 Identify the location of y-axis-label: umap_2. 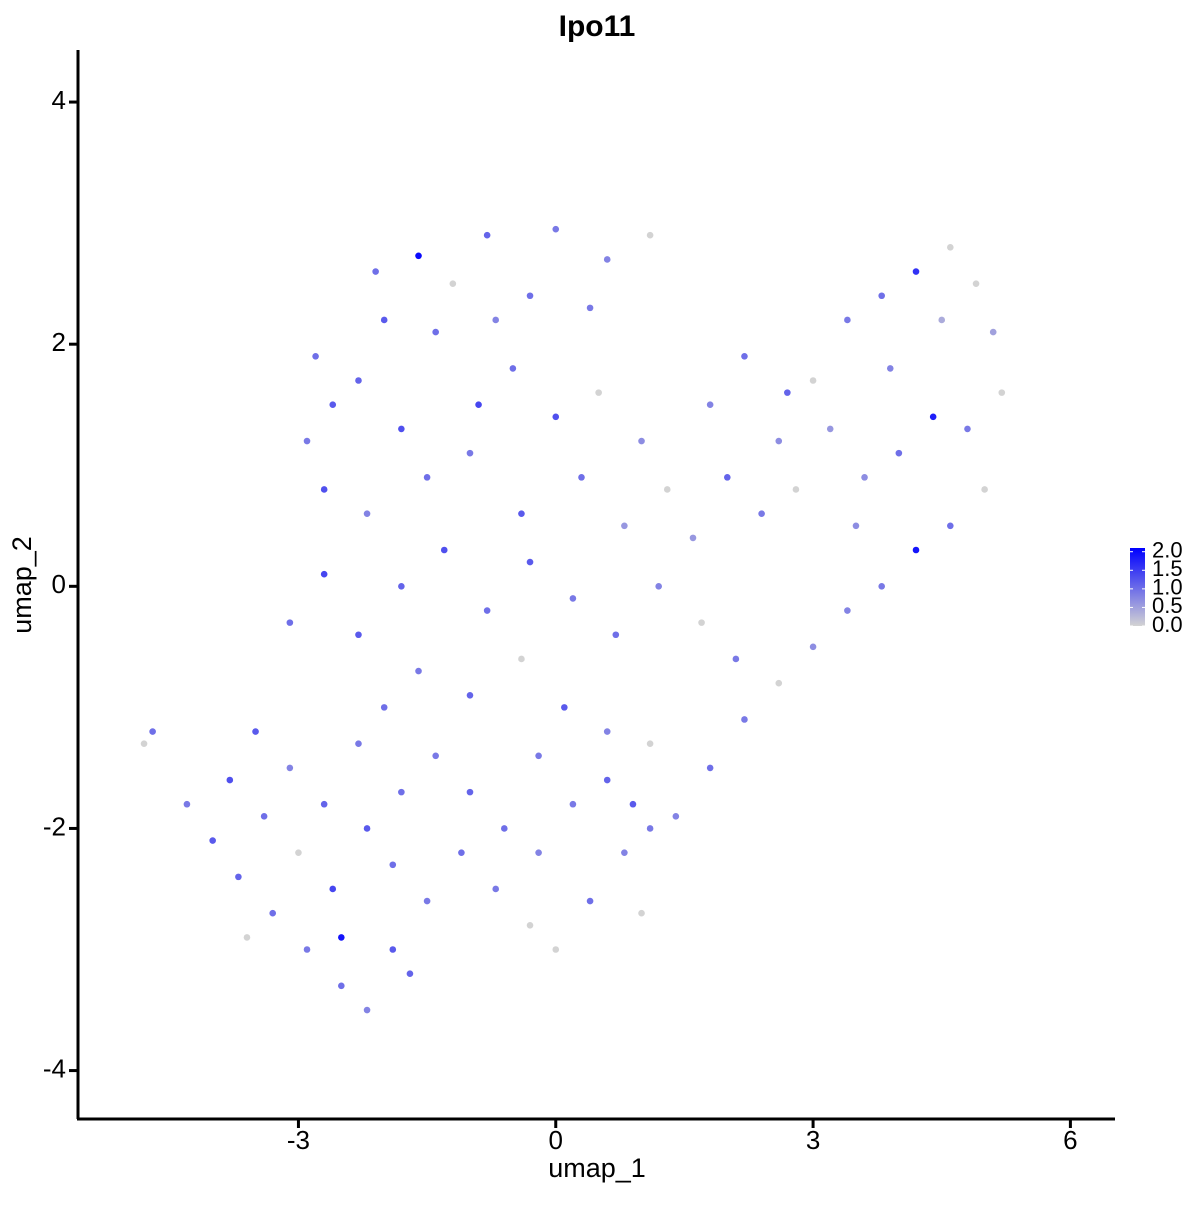
(22, 585).